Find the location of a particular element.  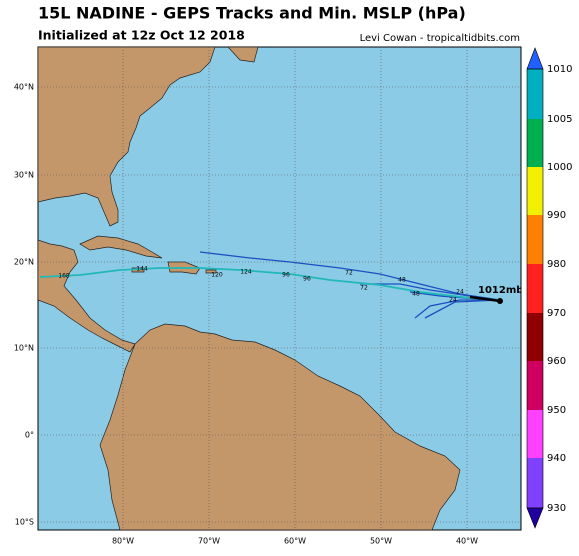

cuba is located at coordinates (121, 247).